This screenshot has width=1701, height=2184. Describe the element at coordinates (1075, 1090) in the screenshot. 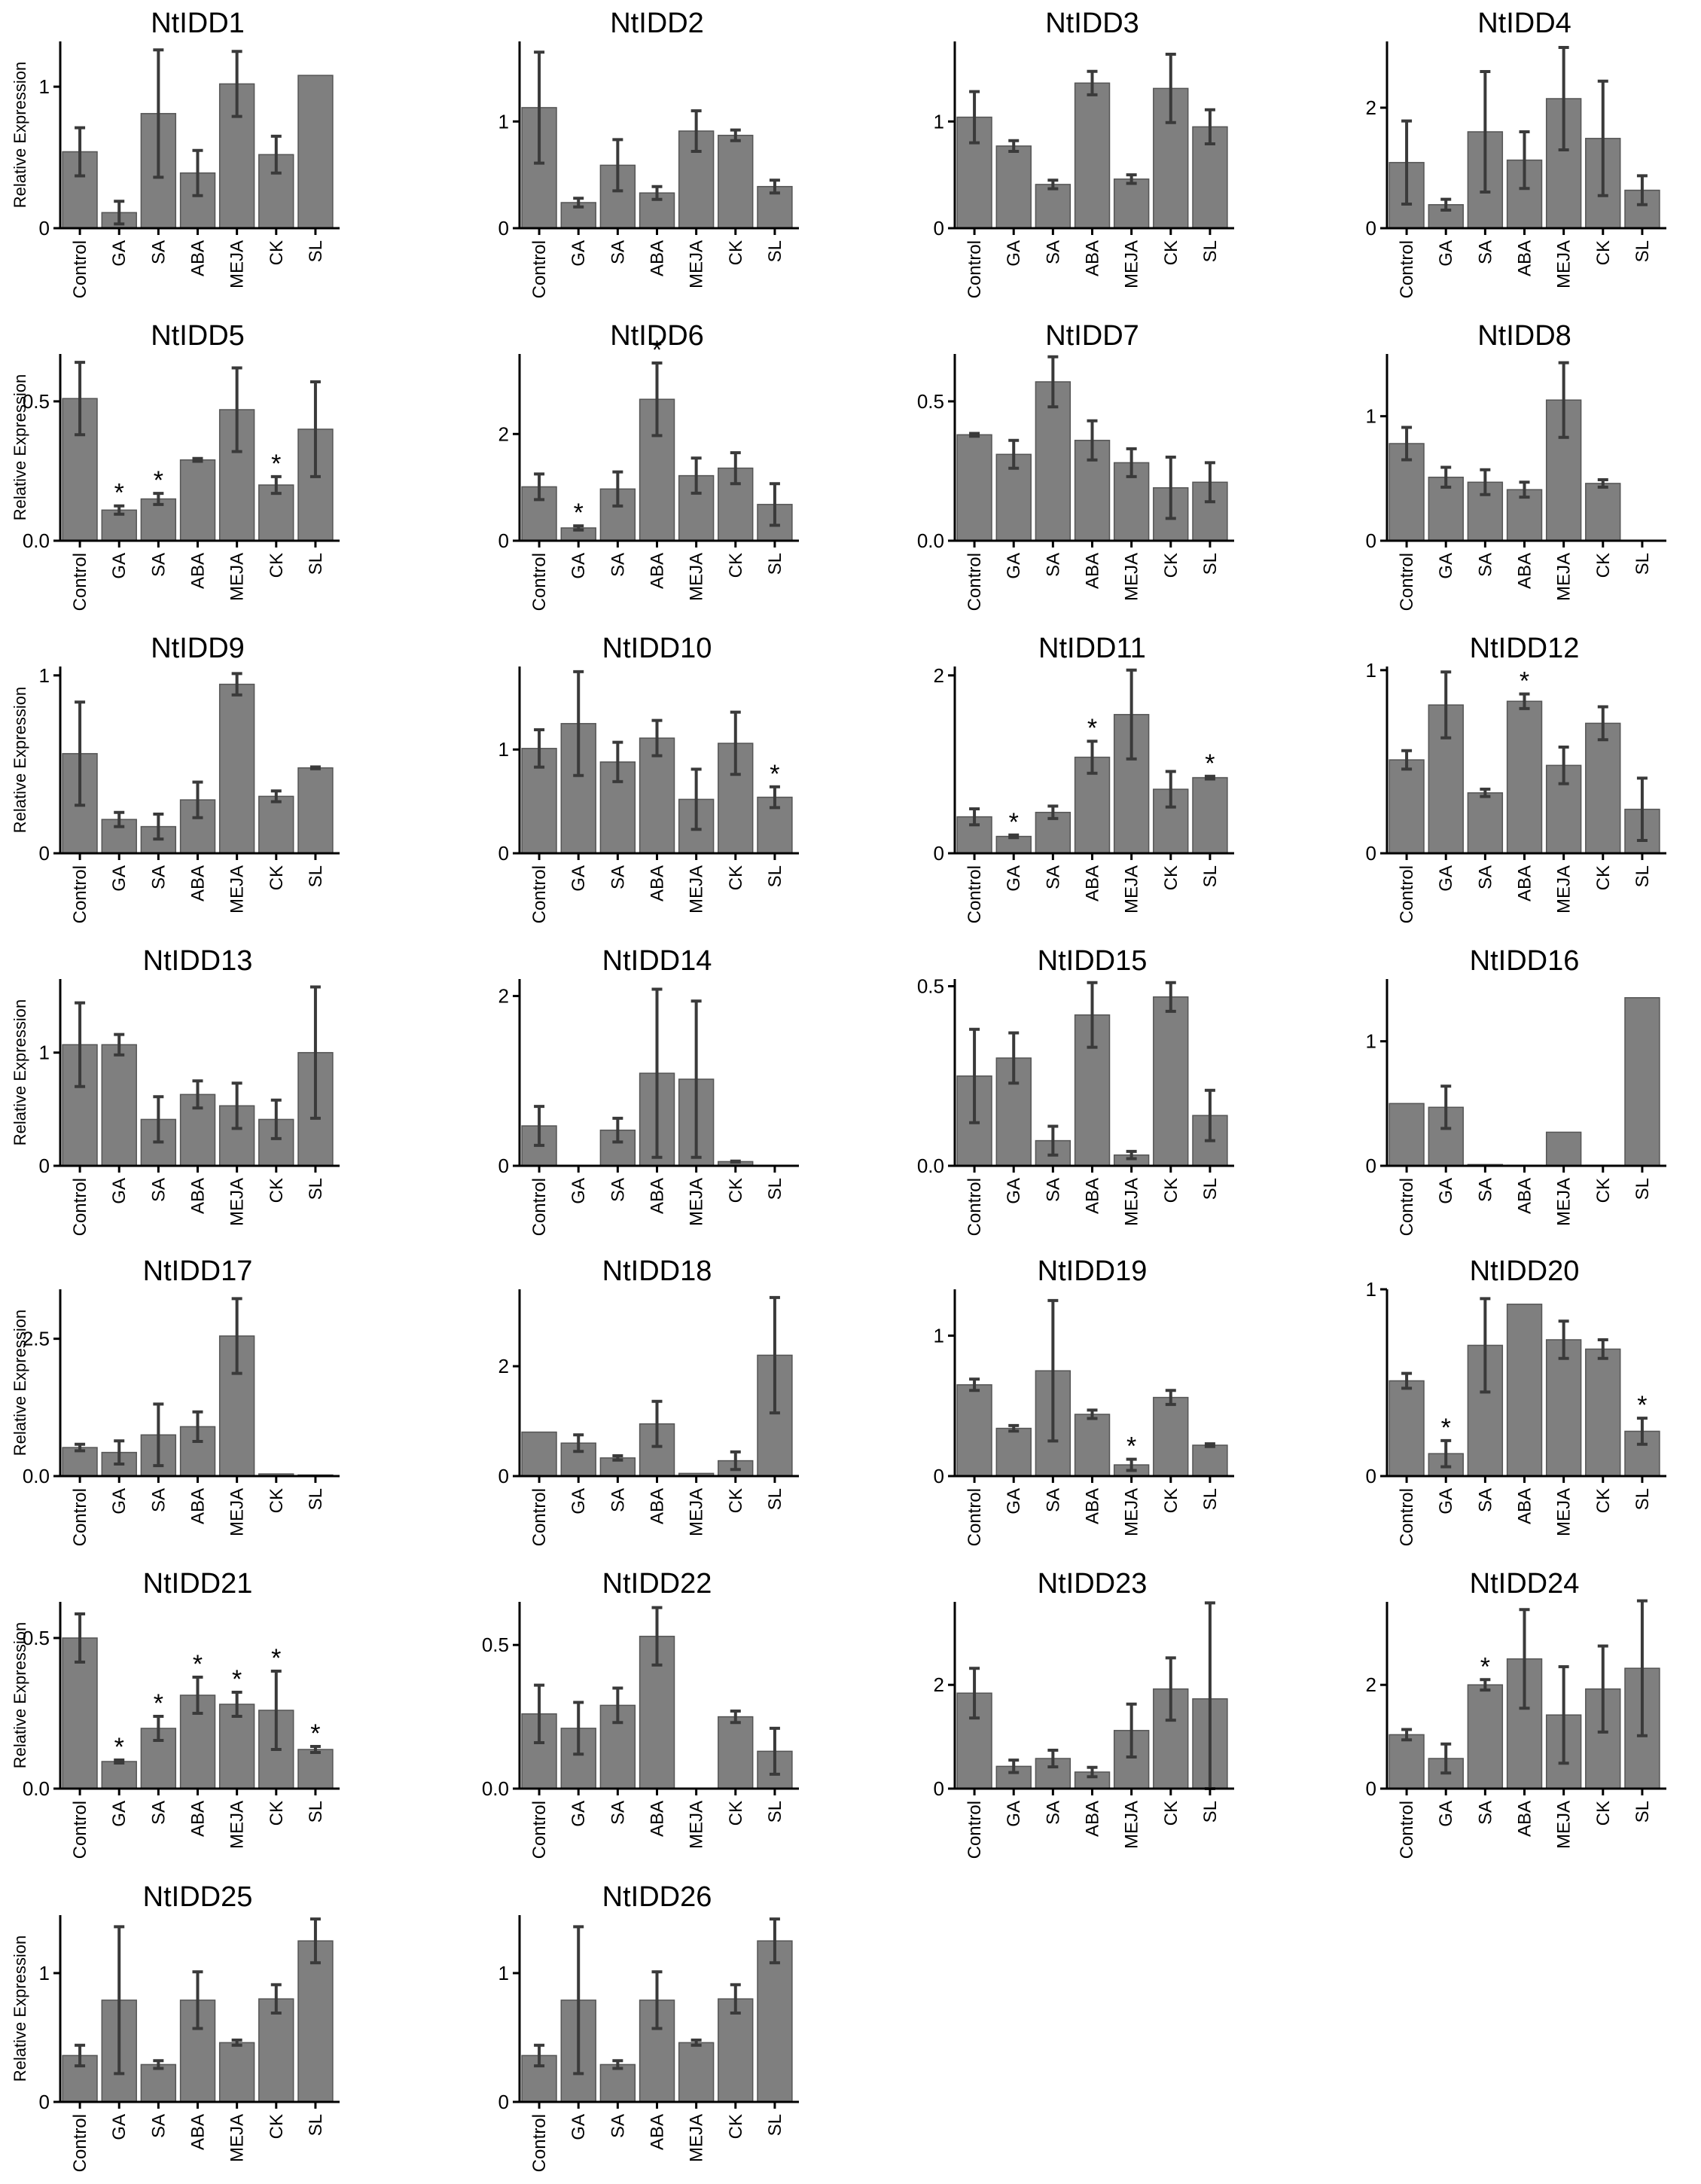

I see `panel-ntidd15: NtIDD15 Control GA SA ABA MEJA CK SL 0.0 0.5` at that location.